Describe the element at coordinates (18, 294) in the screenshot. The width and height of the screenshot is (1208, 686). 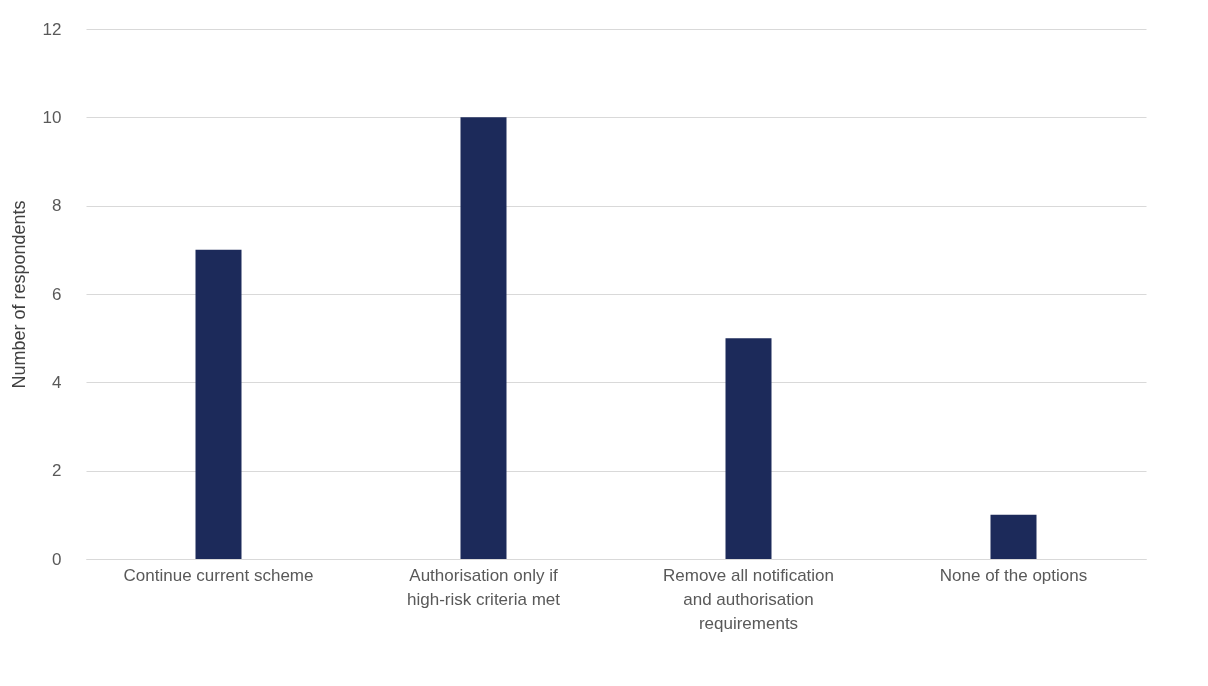
I see `y-axis-title: Number of respondents` at that location.